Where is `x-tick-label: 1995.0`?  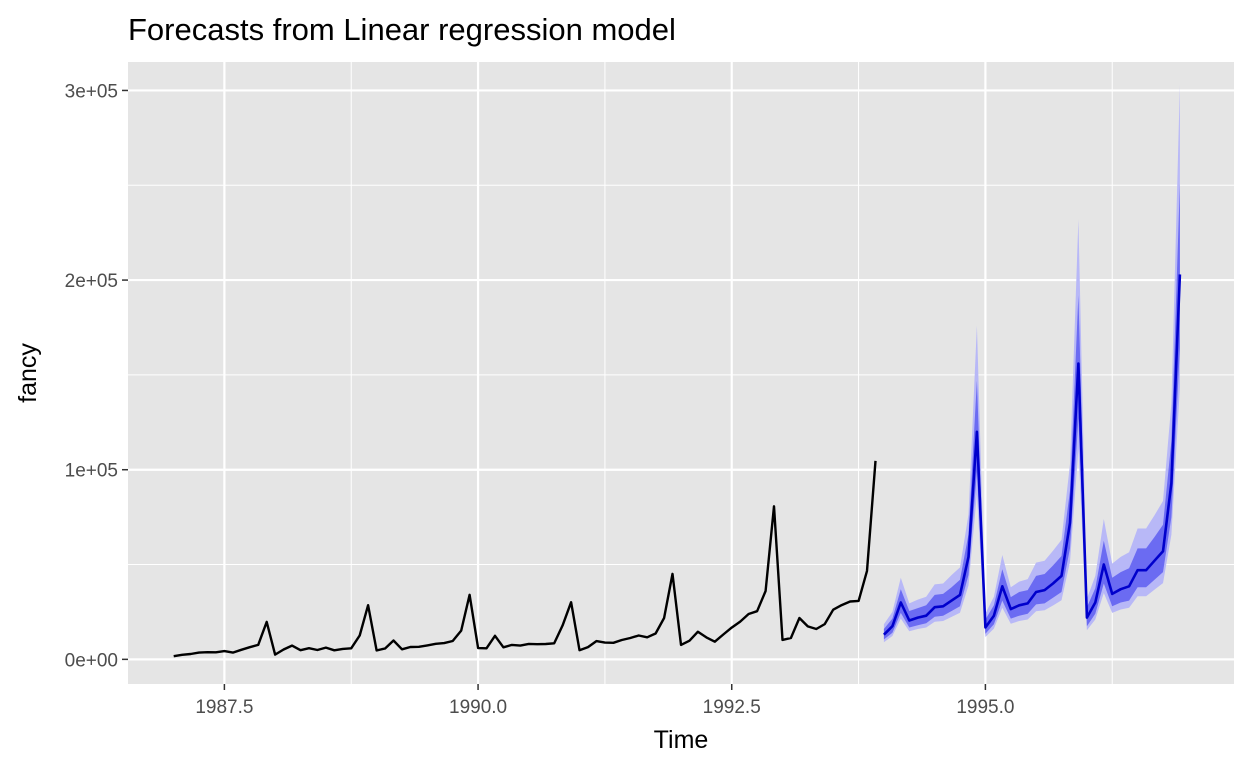 x-tick-label: 1995.0 is located at coordinates (985, 707).